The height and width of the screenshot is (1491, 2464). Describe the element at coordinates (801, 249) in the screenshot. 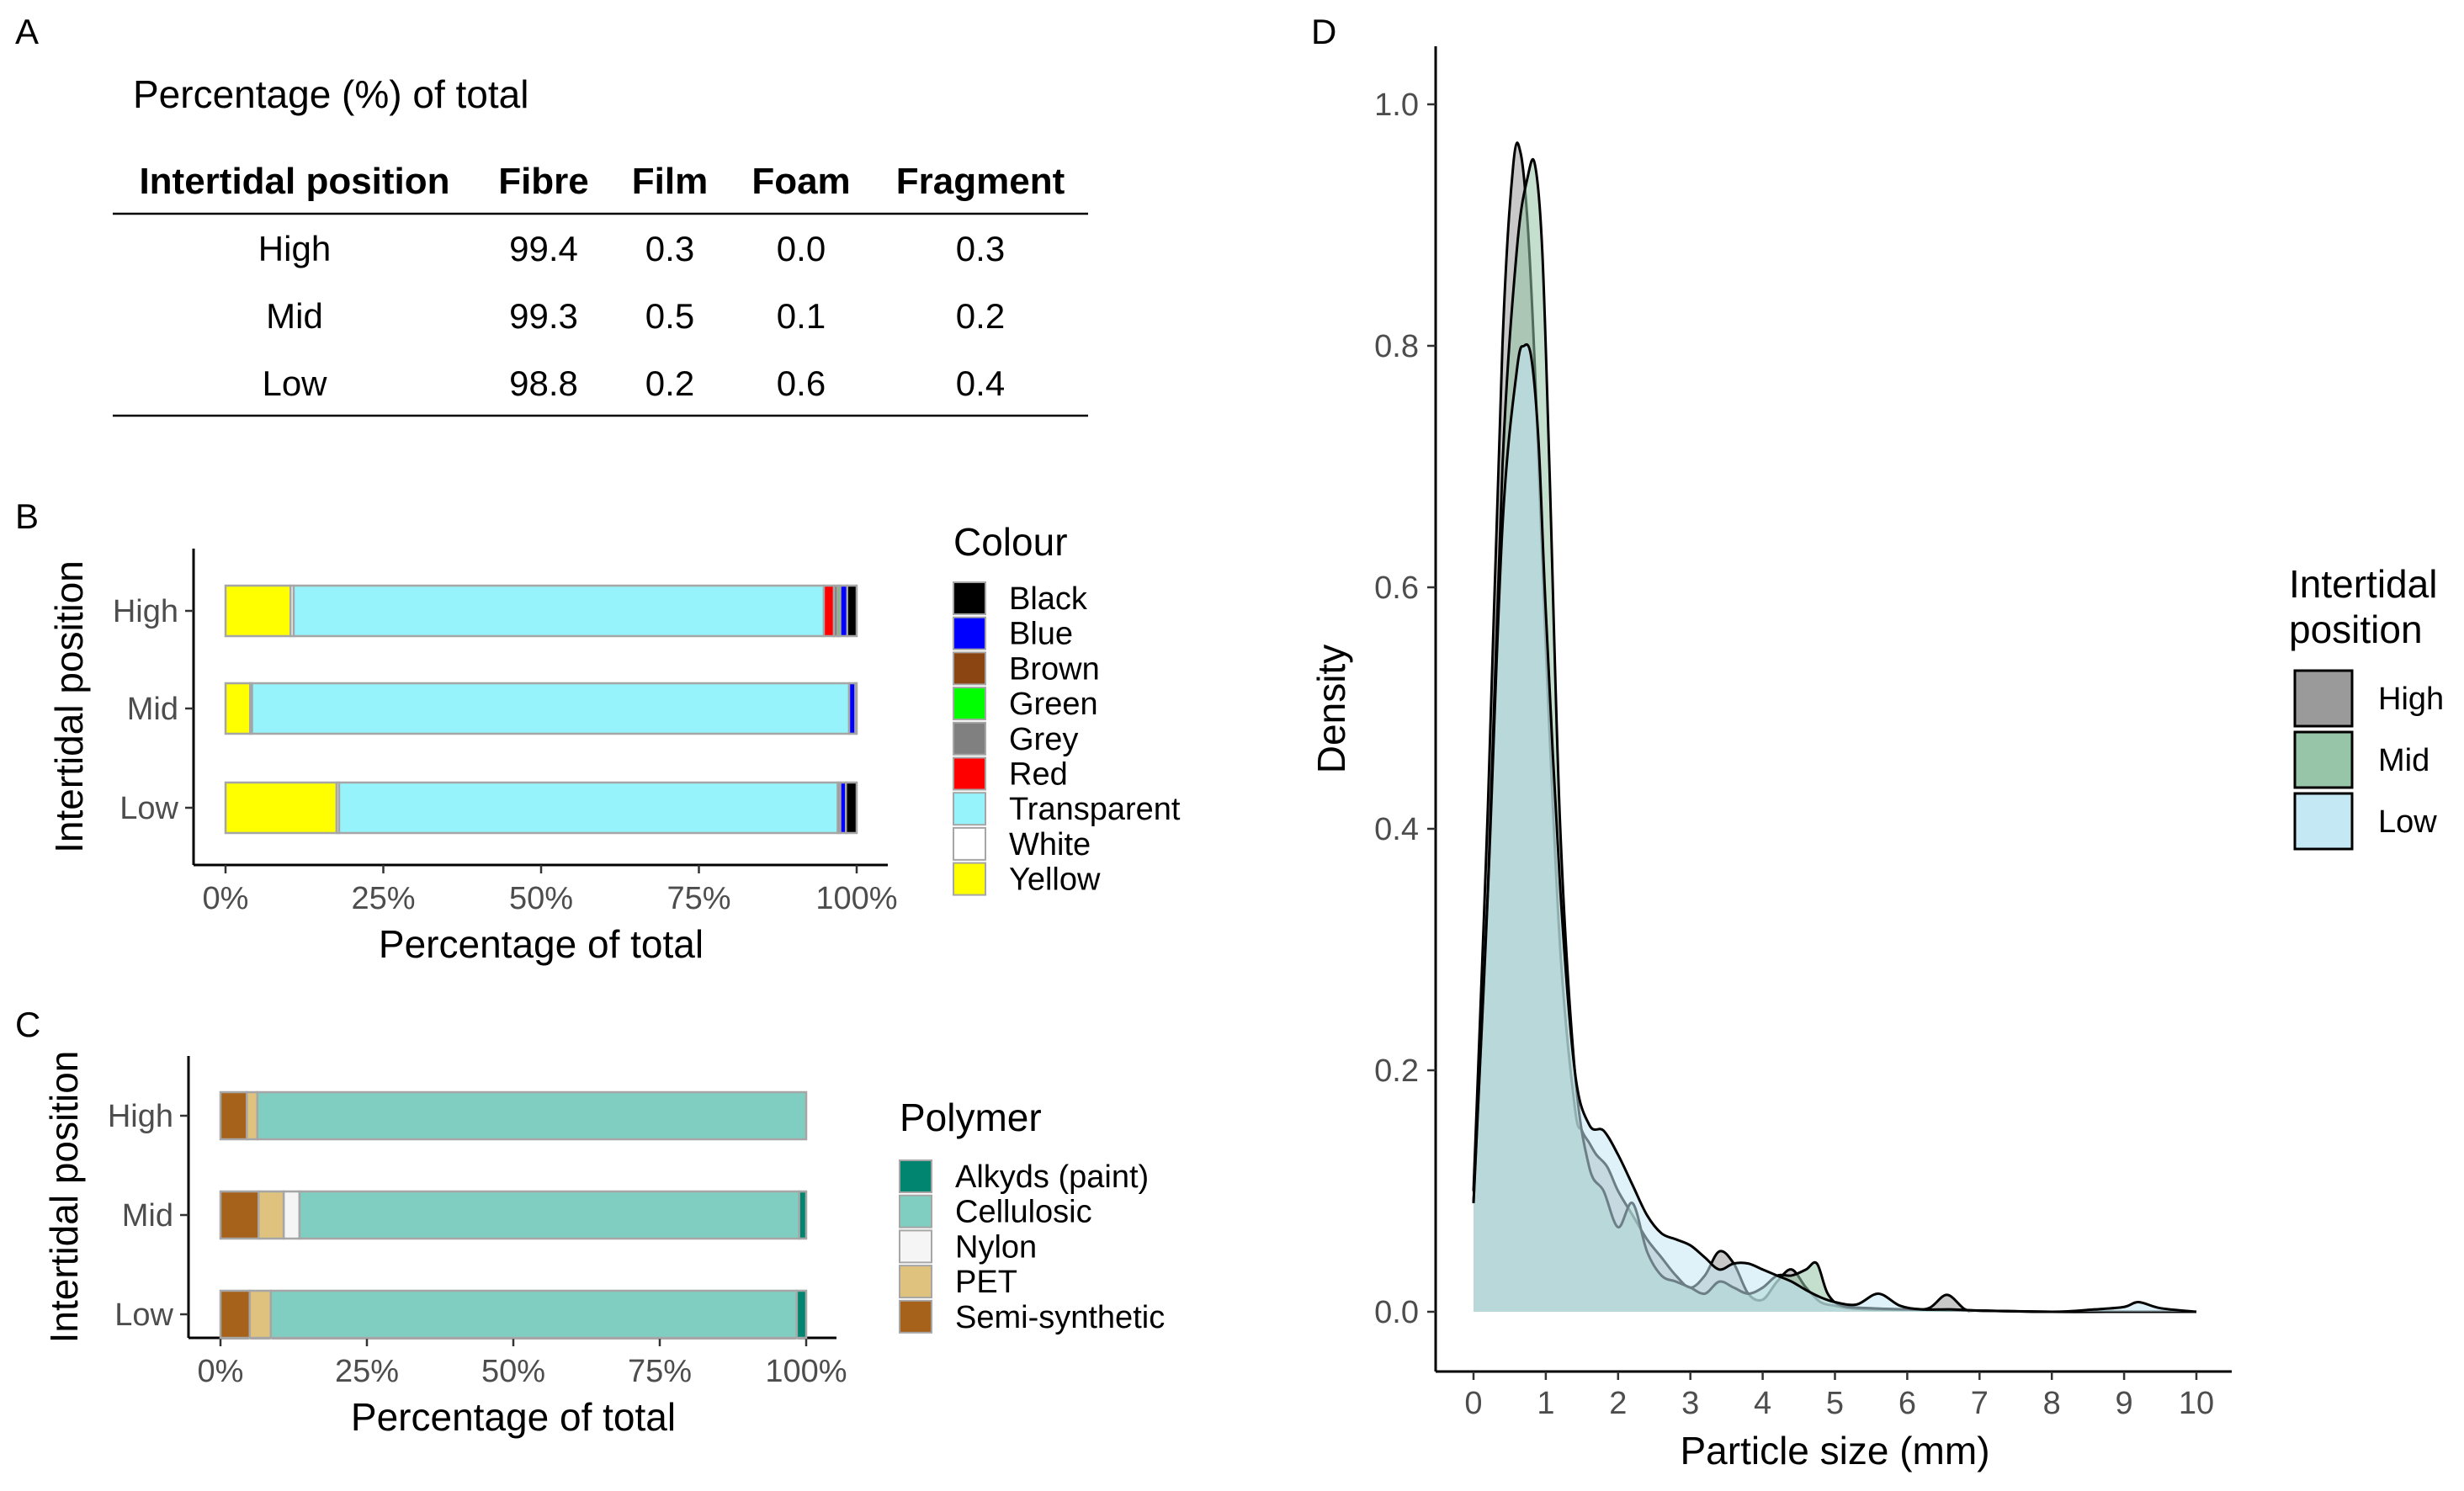

I see `table-cell: 0.0` at that location.